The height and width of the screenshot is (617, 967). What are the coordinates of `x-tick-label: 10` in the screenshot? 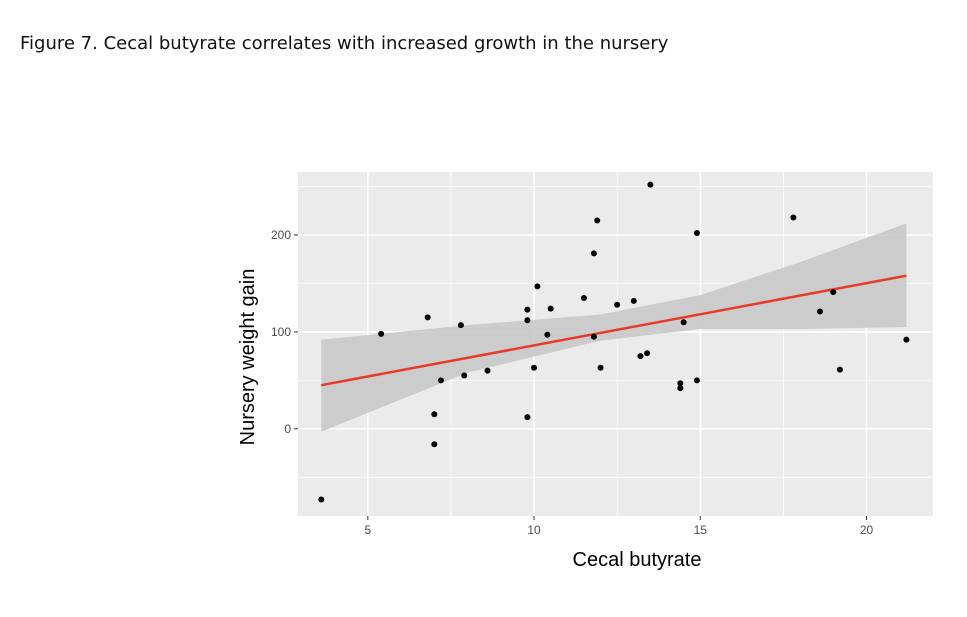 It's located at (534, 530).